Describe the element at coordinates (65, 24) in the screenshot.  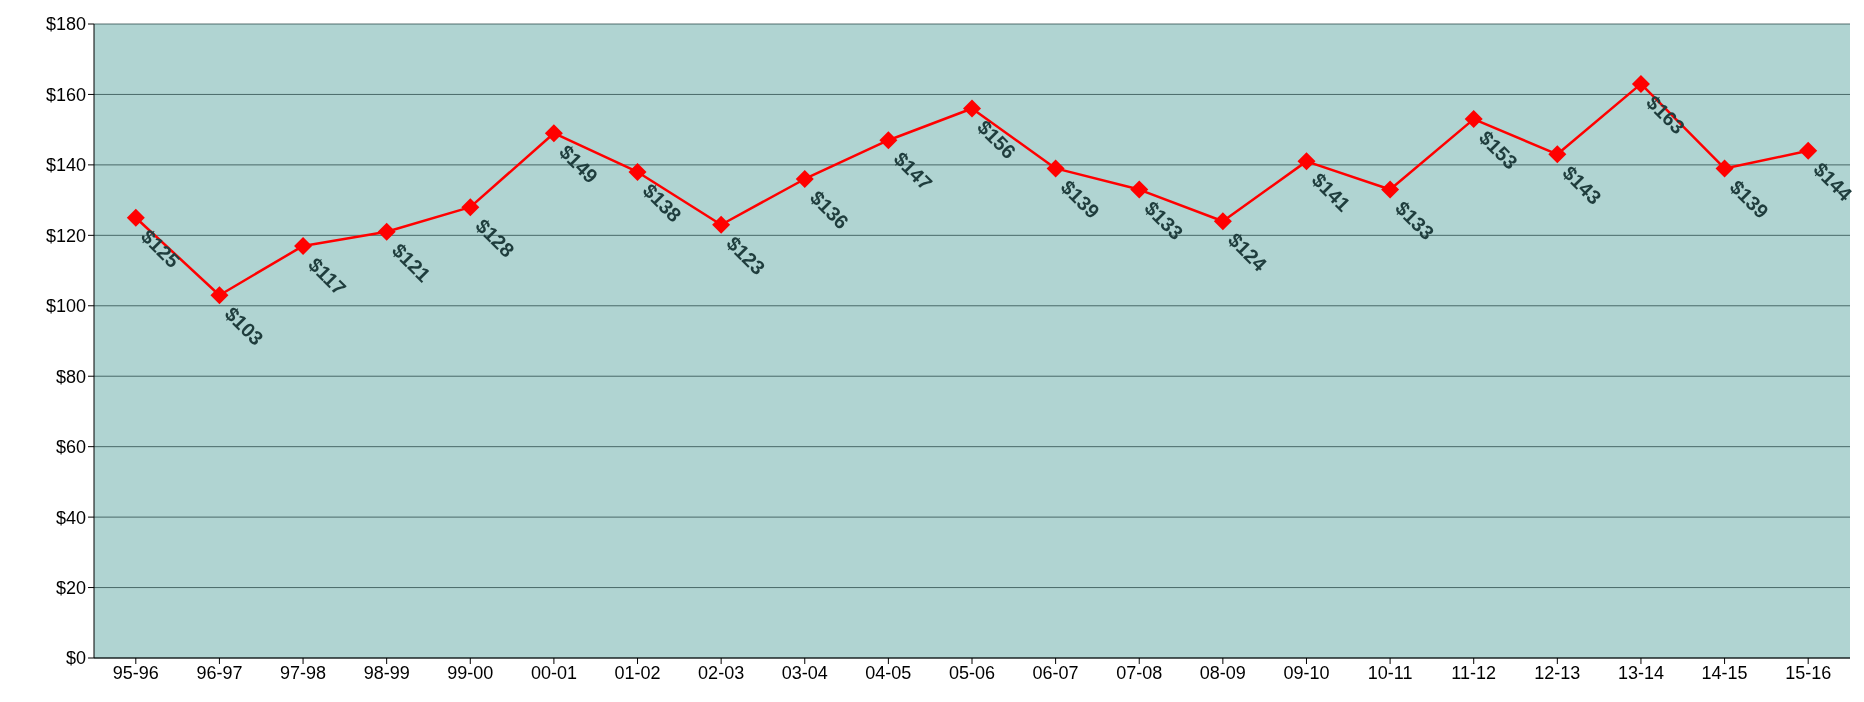
I see `y-tick-label: $180` at that location.